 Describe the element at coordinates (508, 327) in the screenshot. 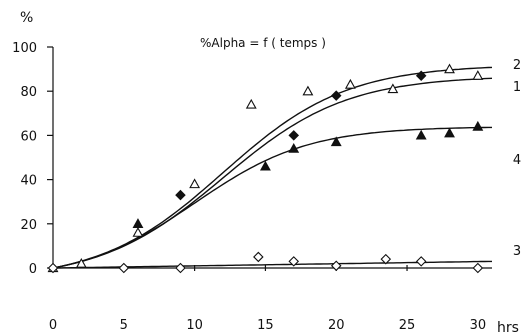

I see `x-axis-unit: hrs` at that location.